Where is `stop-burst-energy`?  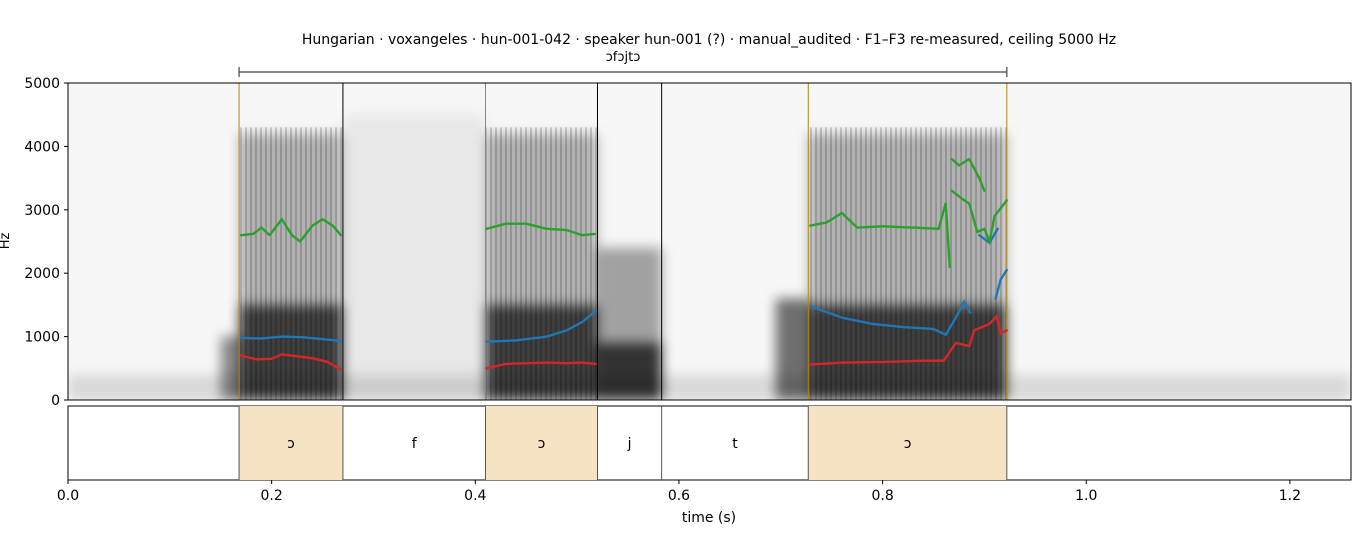
stop-burst-energy is located at coordinates (792, 349).